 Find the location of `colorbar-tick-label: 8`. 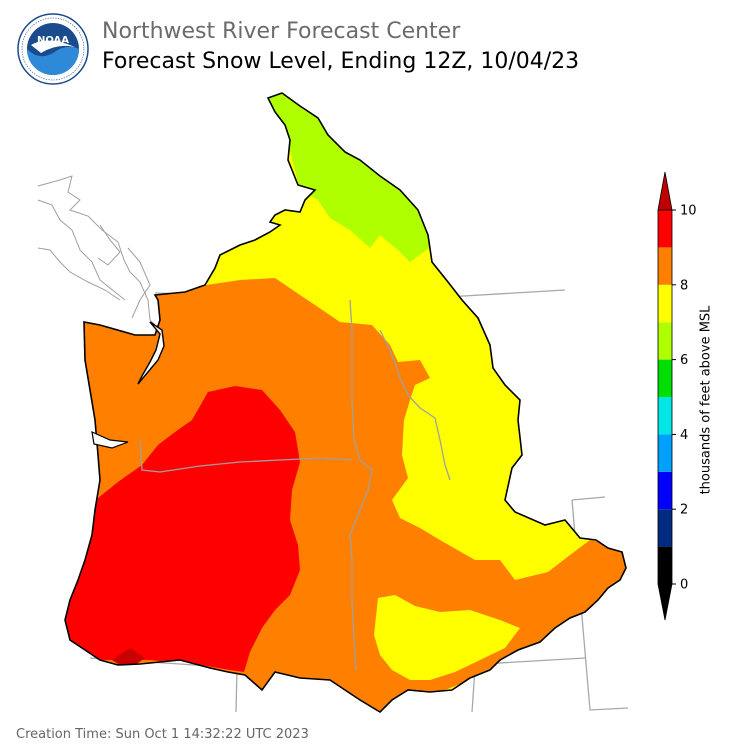

colorbar-tick-label: 8 is located at coordinates (684, 285).